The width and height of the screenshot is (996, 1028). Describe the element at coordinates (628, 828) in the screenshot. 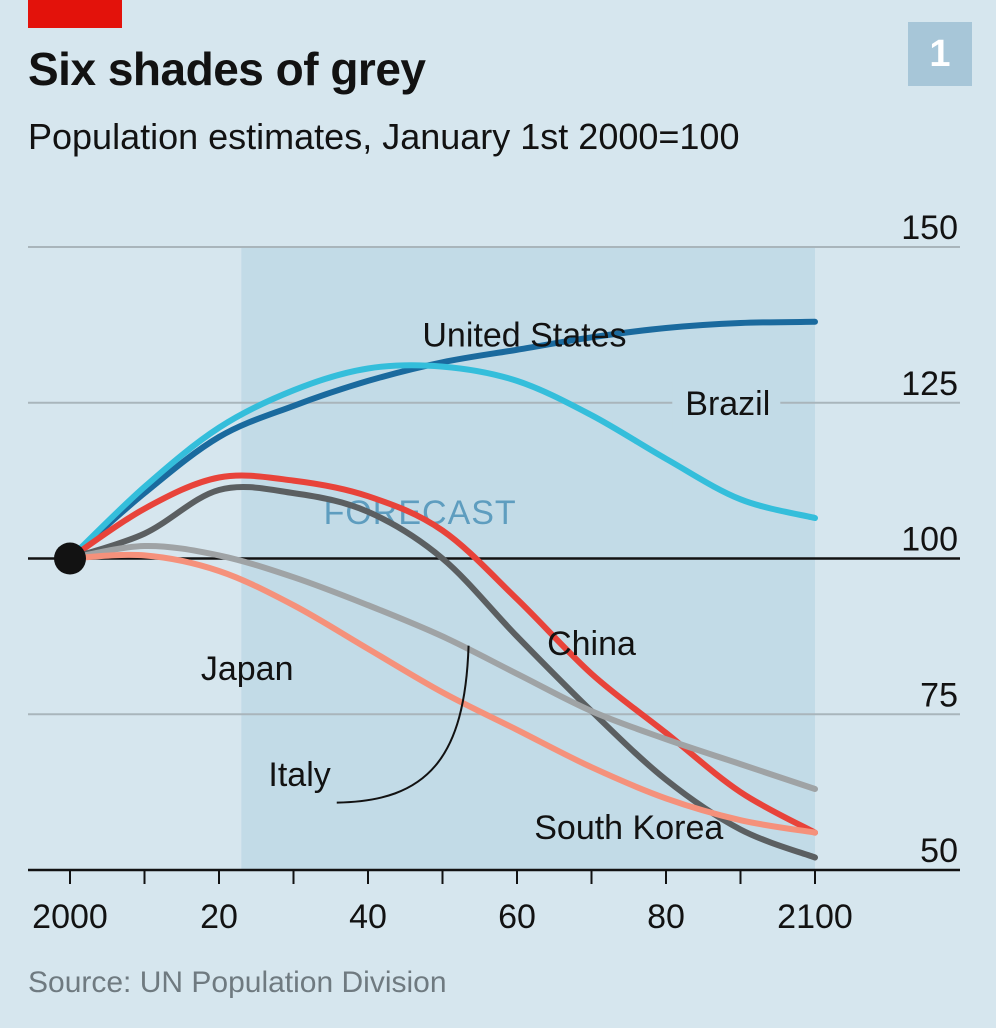

I see `series-label-south-korea: South Korea` at that location.